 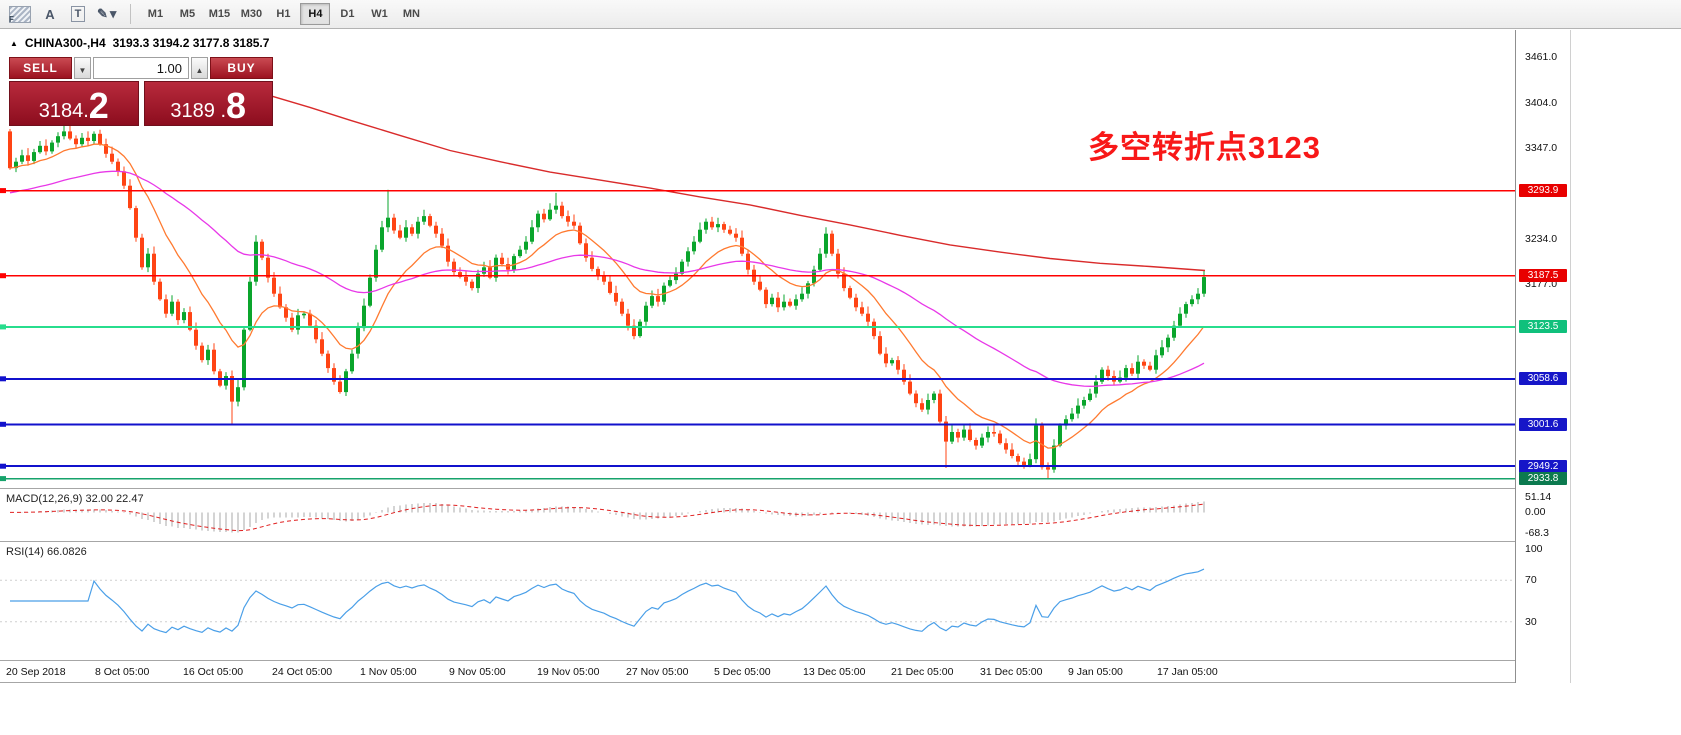 What do you see at coordinates (568, 672) in the screenshot?
I see `time-axis-label: 19 Nov 05:00` at bounding box center [568, 672].